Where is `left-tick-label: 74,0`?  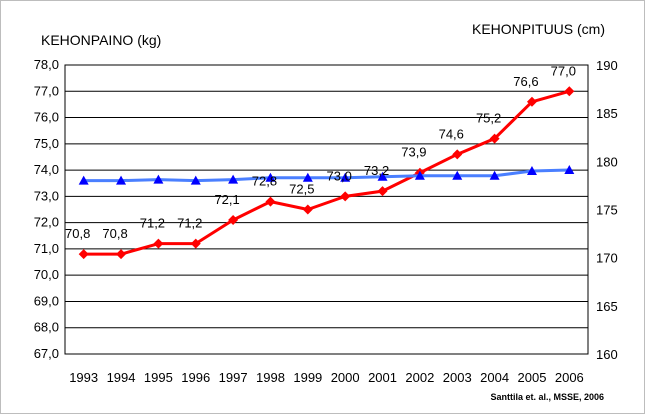
left-tick-label: 74,0 is located at coordinates (46, 169).